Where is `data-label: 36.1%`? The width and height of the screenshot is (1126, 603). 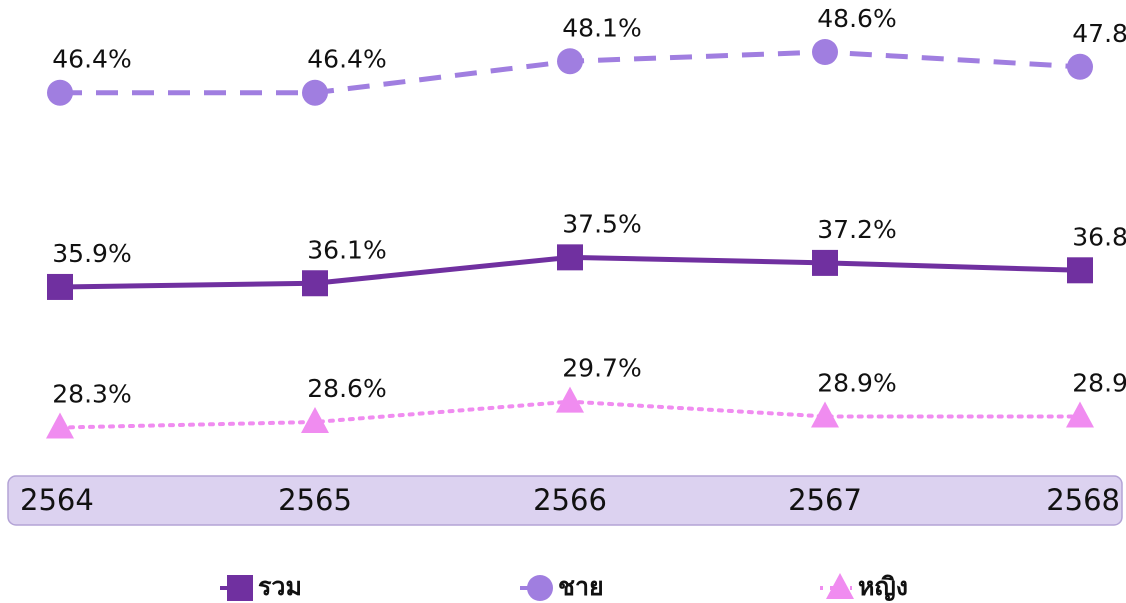 data-label: 36.1% is located at coordinates (346, 249).